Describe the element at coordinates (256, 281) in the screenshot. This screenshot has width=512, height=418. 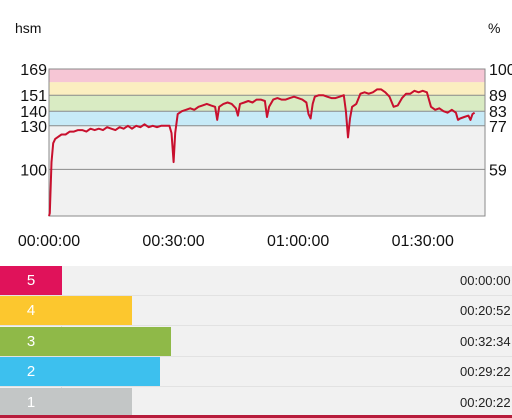
I see `zone-row-5: 5 00:00:00` at that location.